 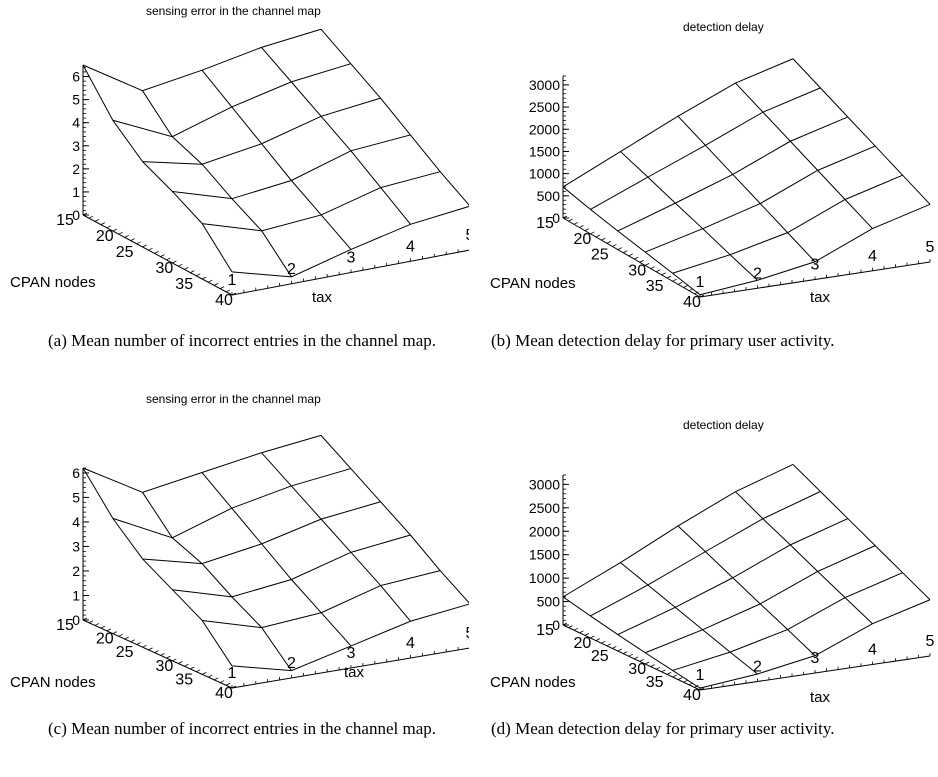 What do you see at coordinates (545, 630) in the screenshot?
I see `y-tick-label: 15` at bounding box center [545, 630].